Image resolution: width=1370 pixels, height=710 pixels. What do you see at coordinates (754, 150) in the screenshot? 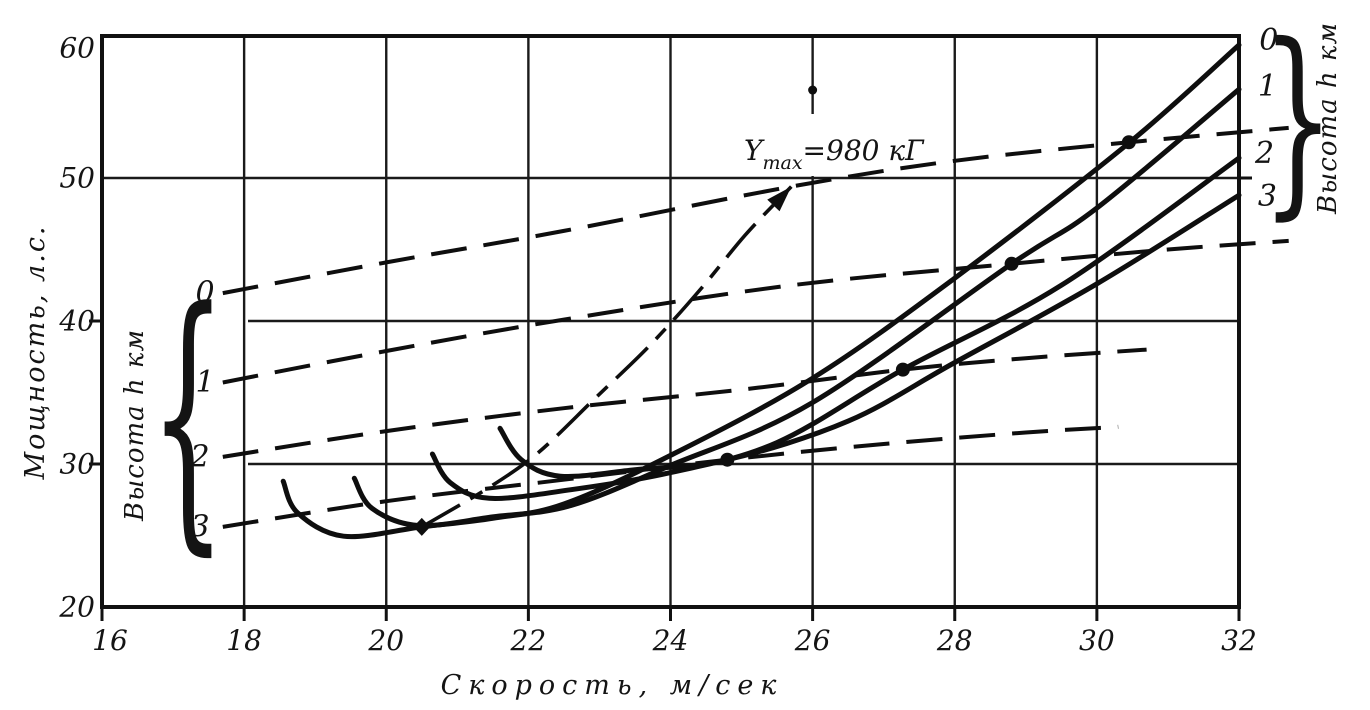
I see `annotation-symbol: Y` at bounding box center [754, 150].